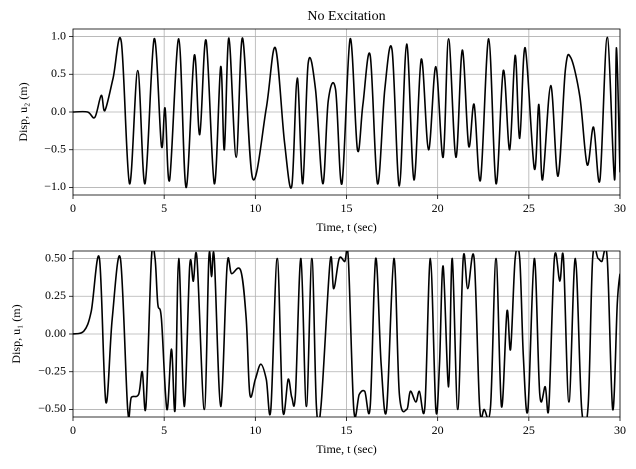 The image size is (636, 469). Describe the element at coordinates (55, 333) in the screenshot. I see `y-tick-label: 0.00` at that location.